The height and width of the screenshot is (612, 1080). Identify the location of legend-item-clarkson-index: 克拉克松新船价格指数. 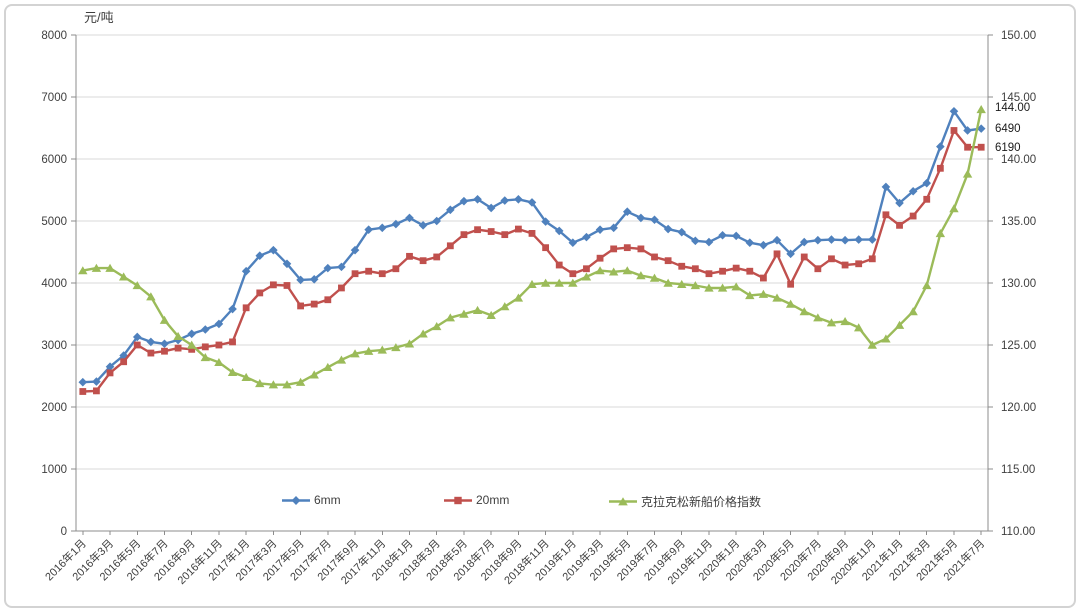
(684, 501).